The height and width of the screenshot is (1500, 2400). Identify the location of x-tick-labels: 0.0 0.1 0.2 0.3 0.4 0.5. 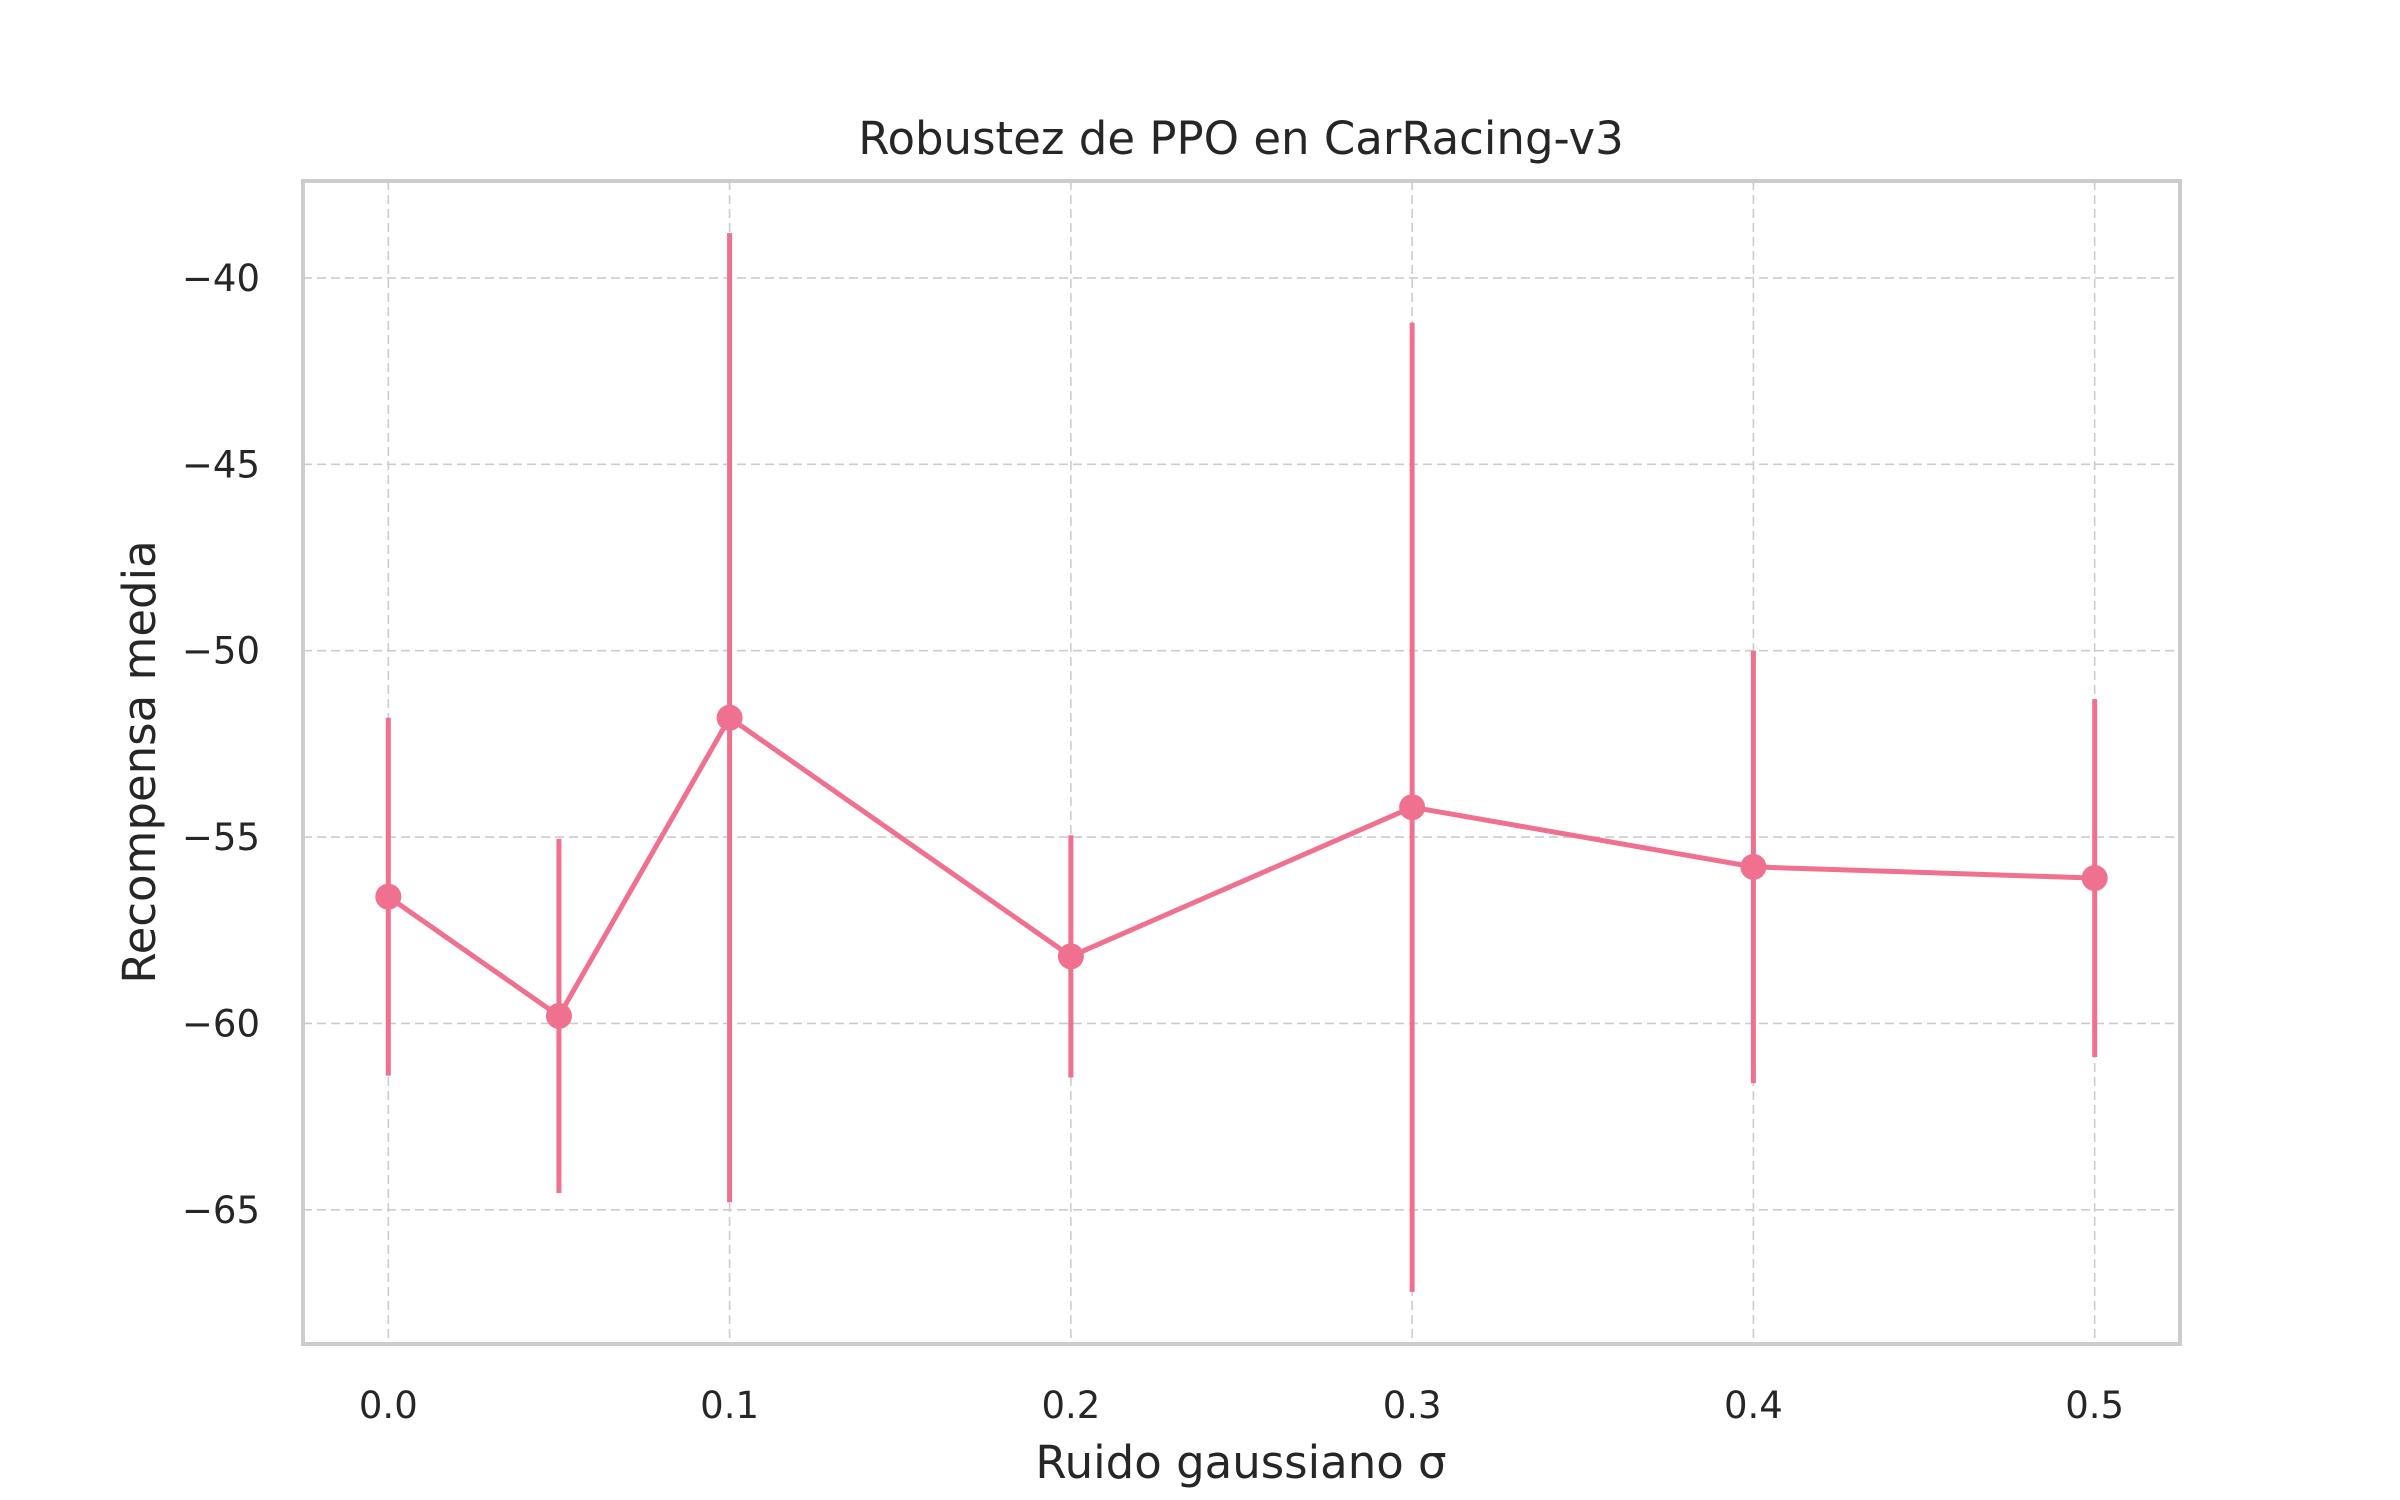
(1241, 1405).